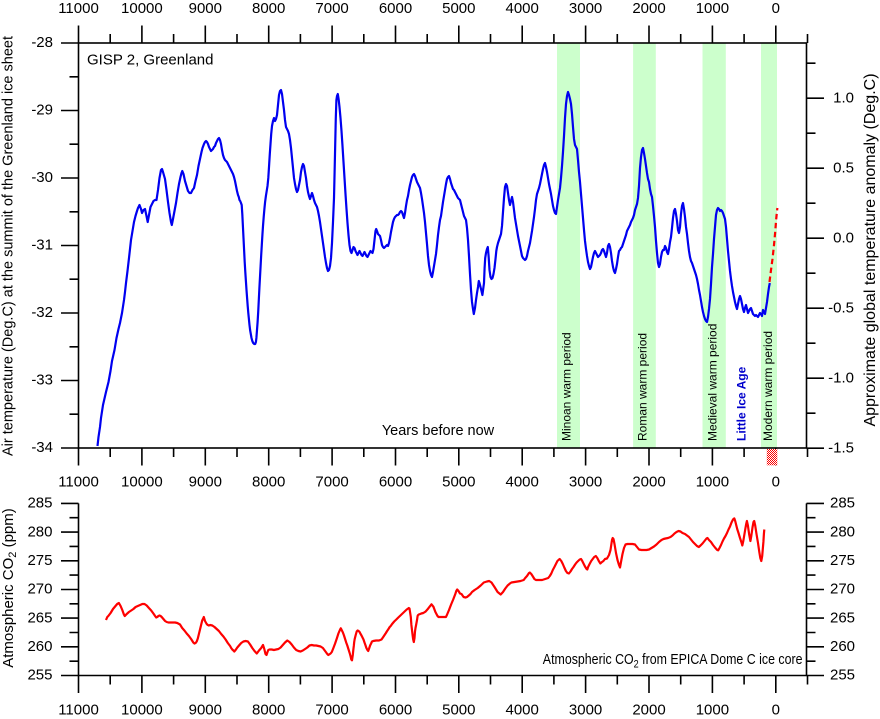 Image resolution: width=880 pixels, height=719 pixels. What do you see at coordinates (742, 403) in the screenshot?
I see `svg-text: Little Ice Age` at bounding box center [742, 403].